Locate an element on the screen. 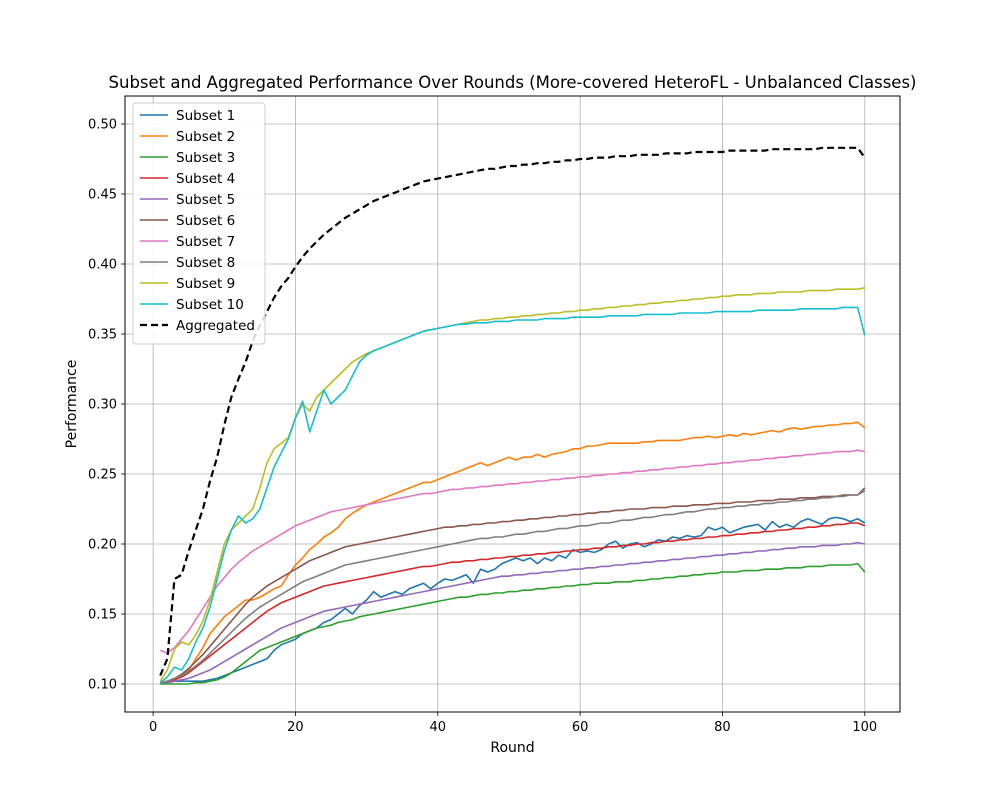  legend-label: Aggregated is located at coordinates (215, 326).